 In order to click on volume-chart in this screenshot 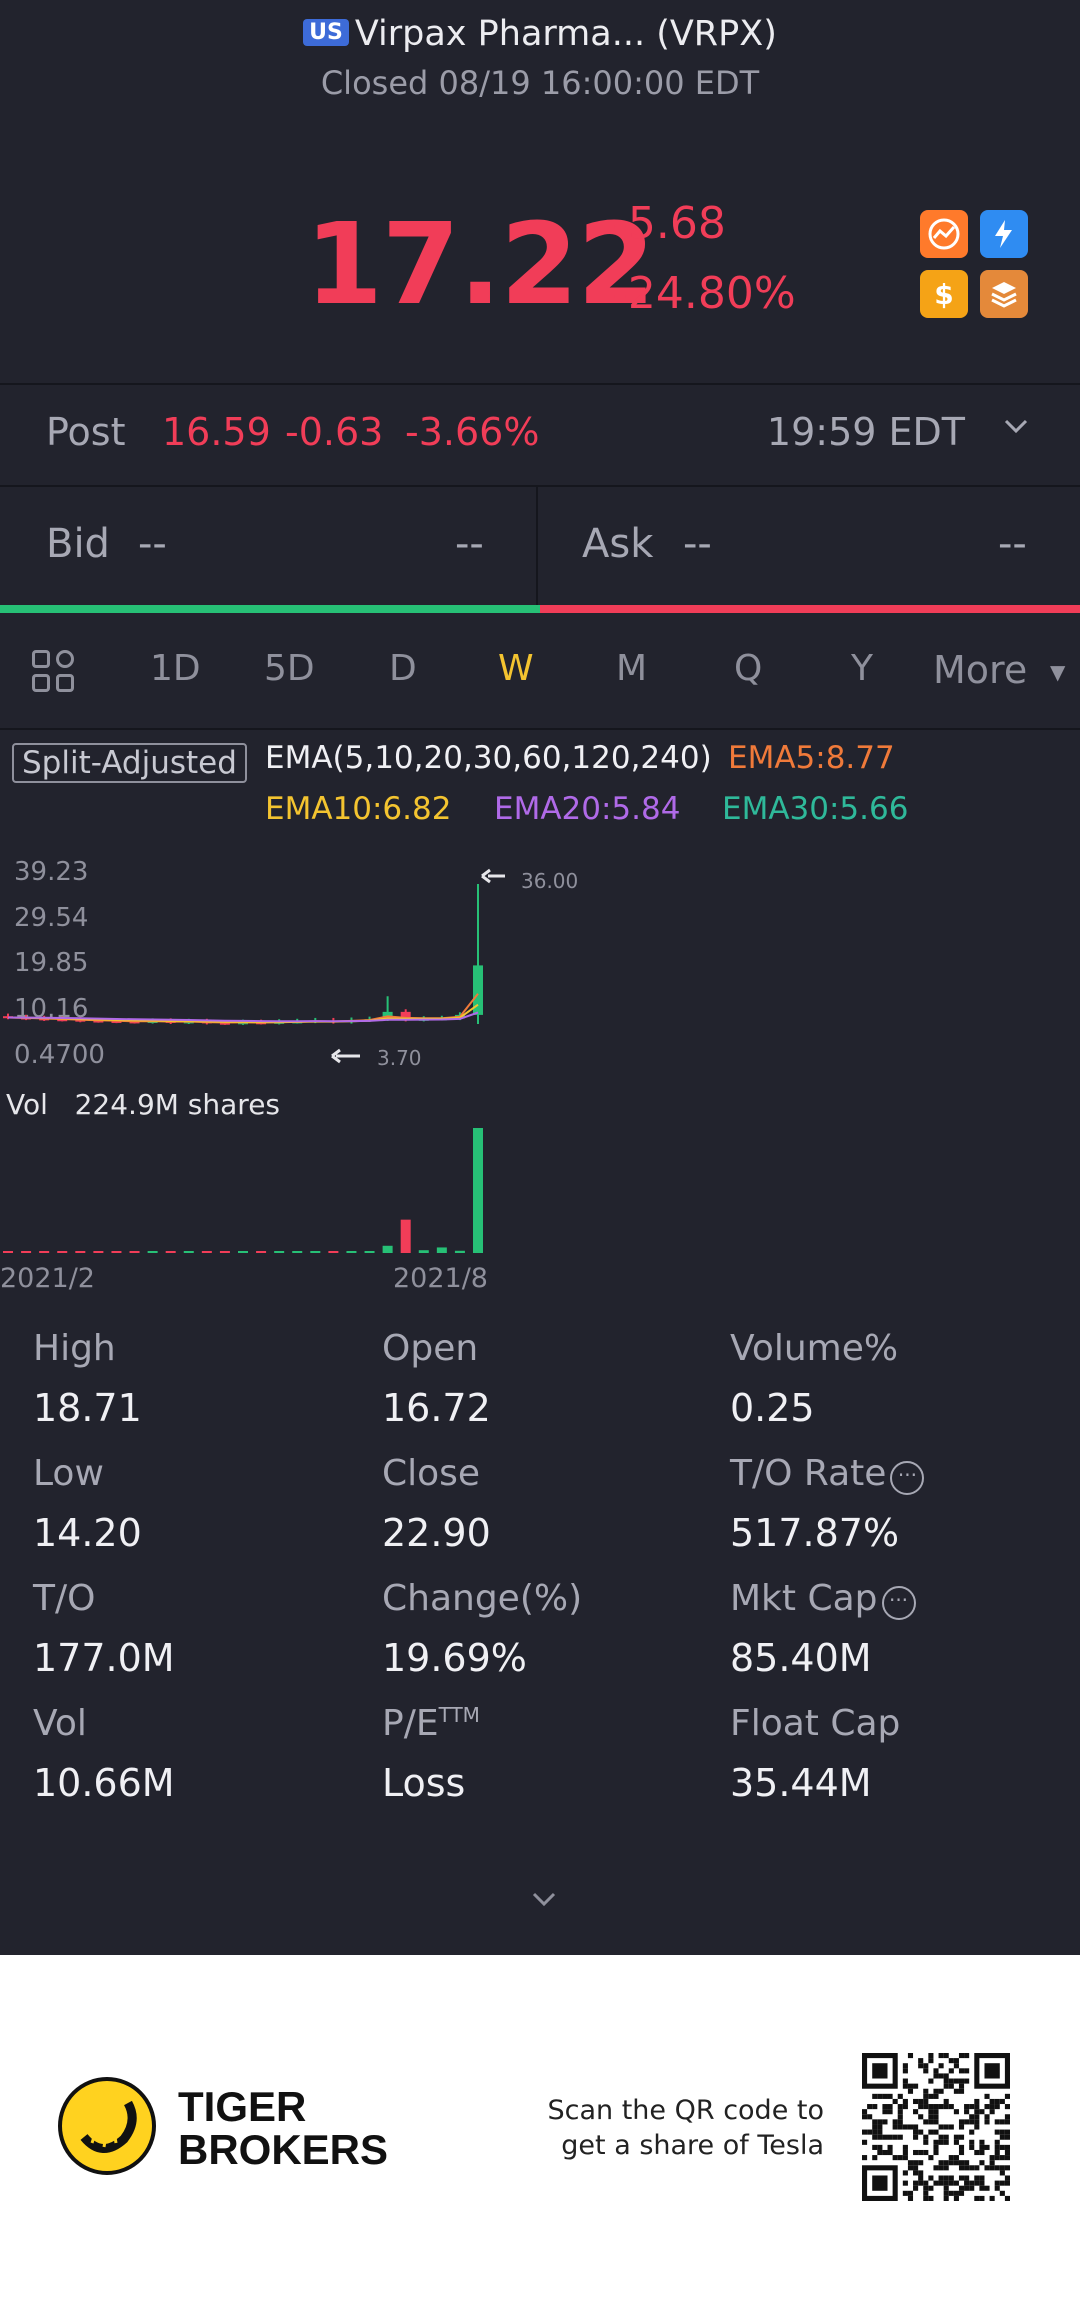, I will do `click(540, 1187)`.